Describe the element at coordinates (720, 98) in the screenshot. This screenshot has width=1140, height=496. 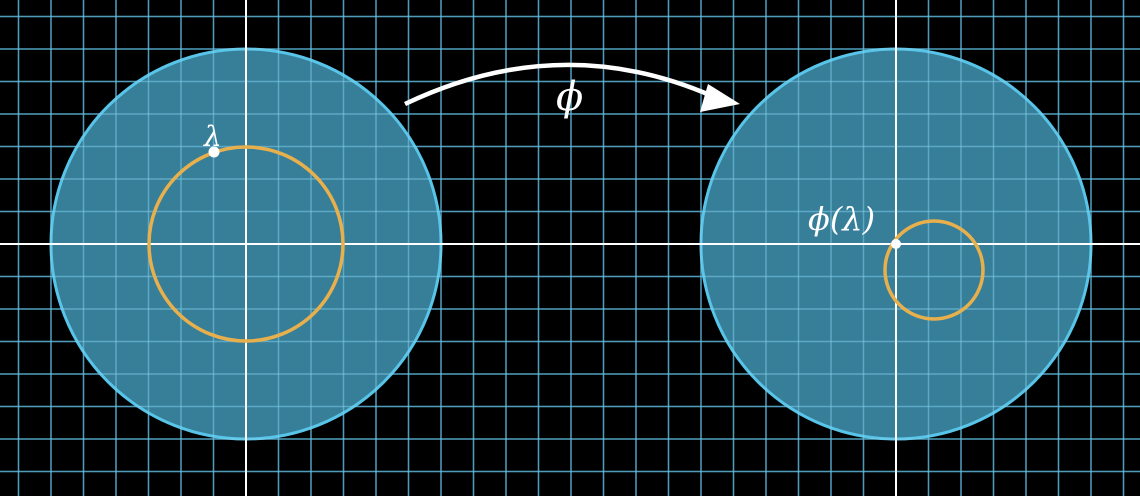
I see `arrow-head-icon` at that location.